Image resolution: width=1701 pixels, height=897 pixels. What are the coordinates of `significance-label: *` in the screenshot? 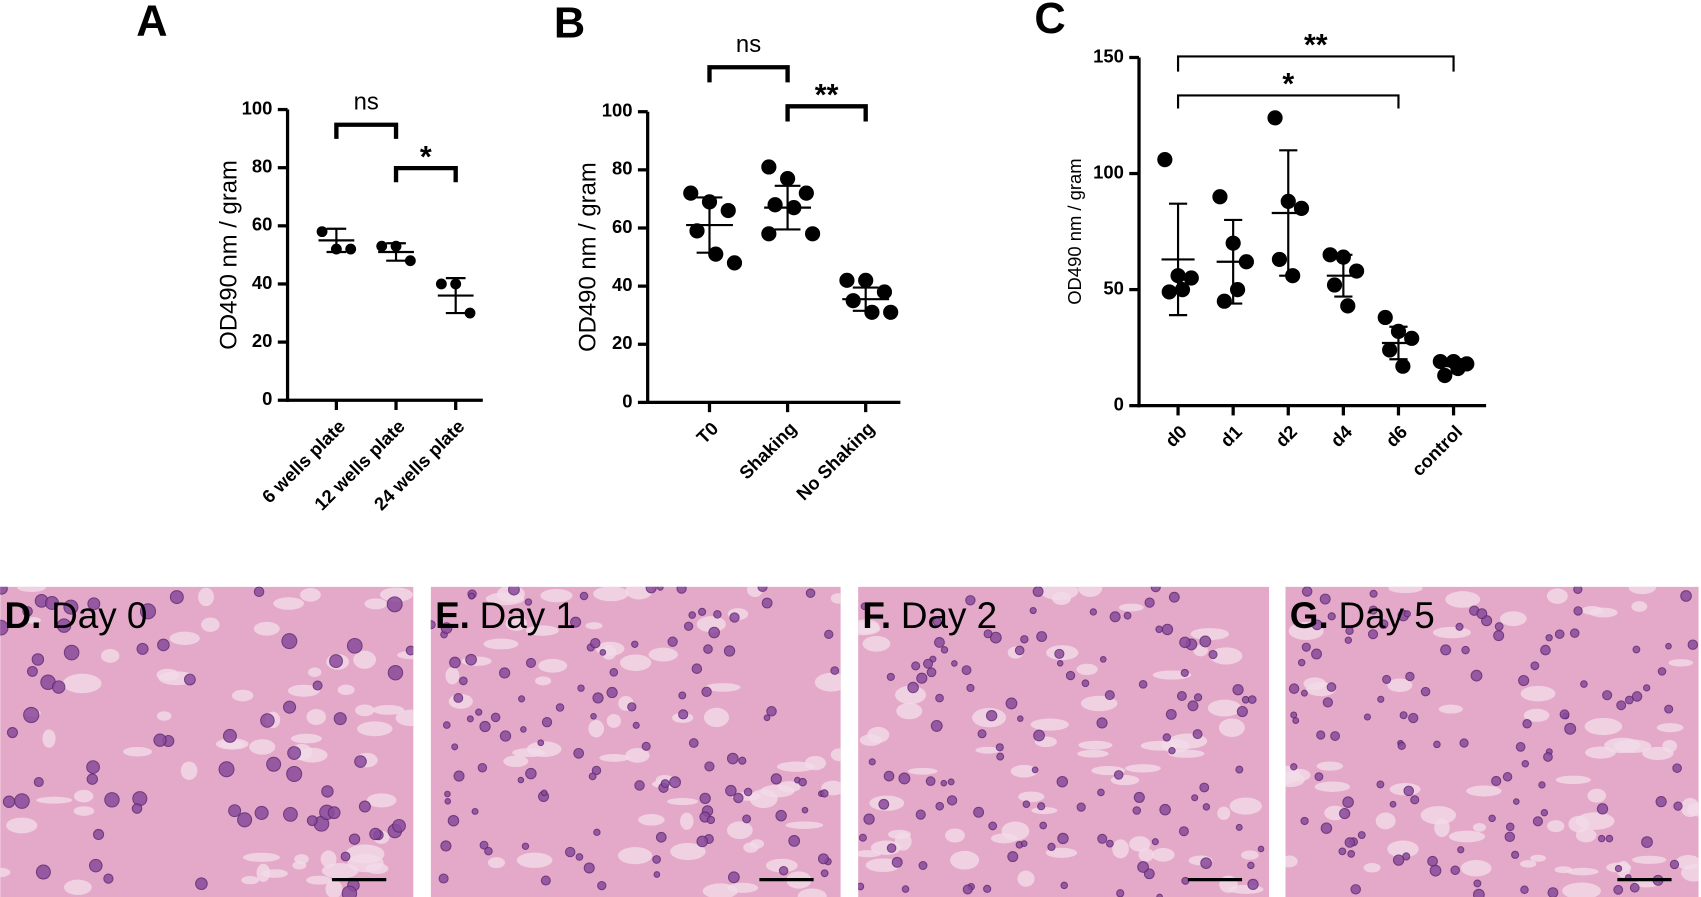 It's located at (426, 157).